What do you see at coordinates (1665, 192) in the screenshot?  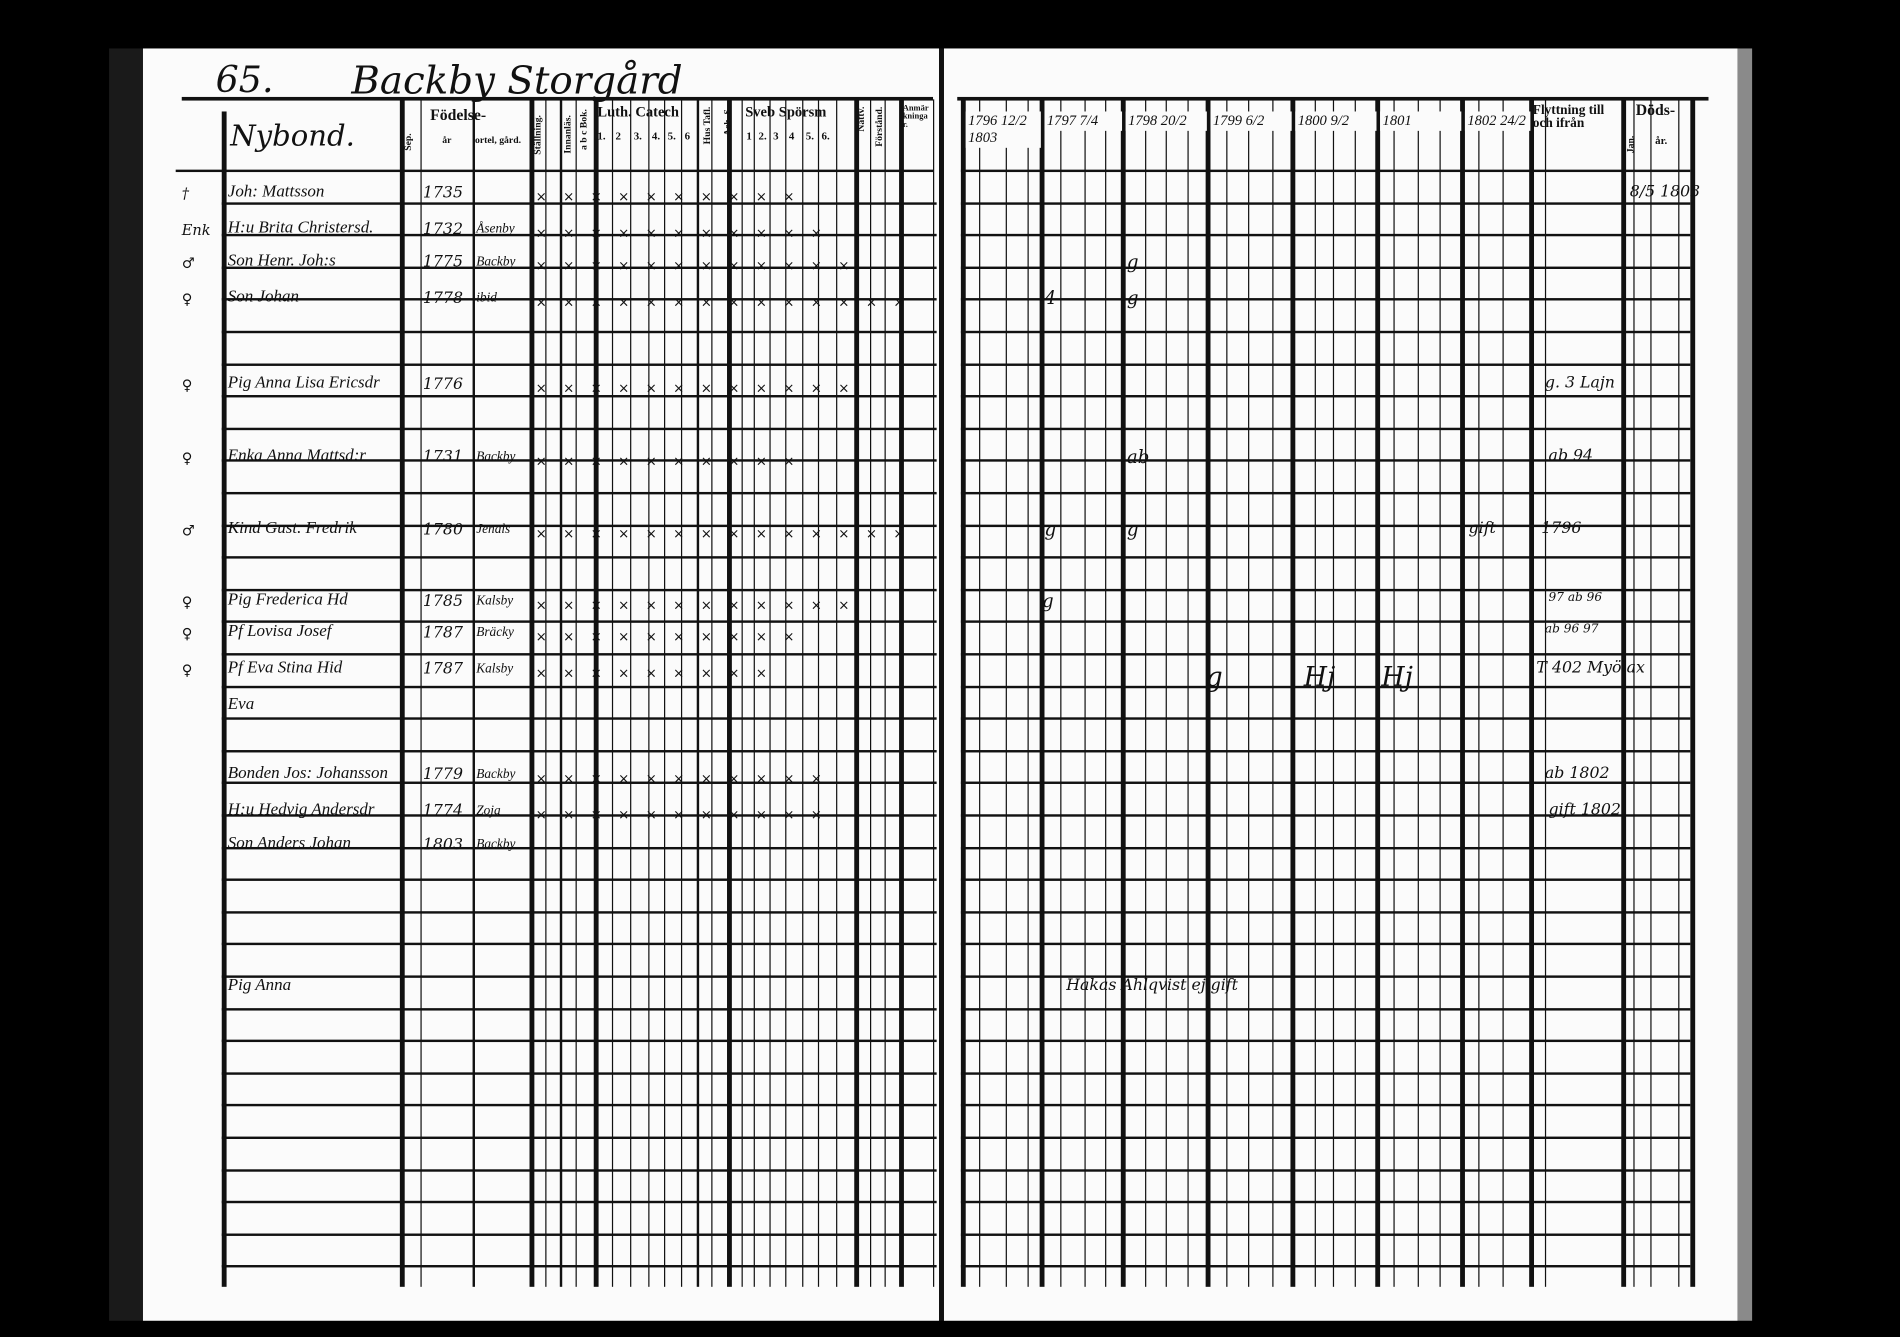 I see `annotation-note: 8/5 1803` at bounding box center [1665, 192].